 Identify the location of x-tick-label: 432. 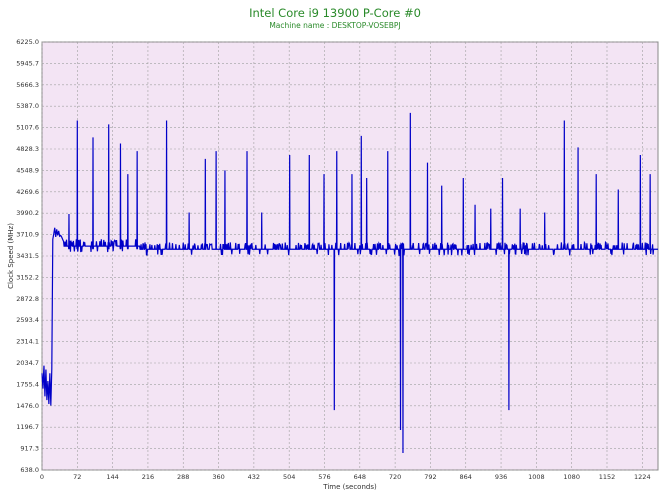
(254, 477).